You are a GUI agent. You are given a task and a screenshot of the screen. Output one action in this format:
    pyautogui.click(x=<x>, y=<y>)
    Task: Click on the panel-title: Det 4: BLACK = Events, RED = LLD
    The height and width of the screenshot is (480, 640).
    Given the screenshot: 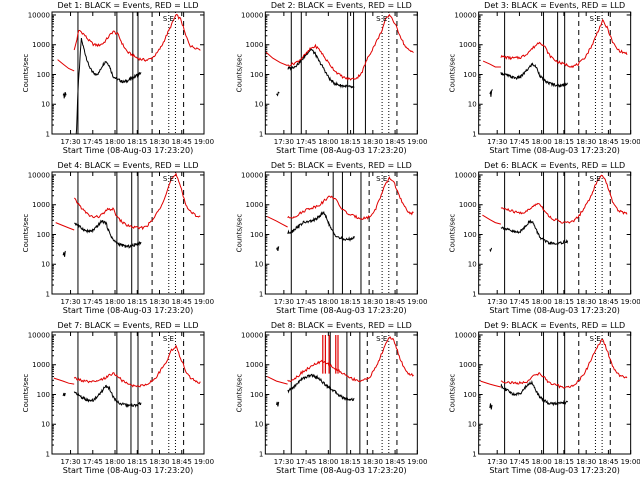 What is the action you would take?
    pyautogui.click(x=128, y=165)
    